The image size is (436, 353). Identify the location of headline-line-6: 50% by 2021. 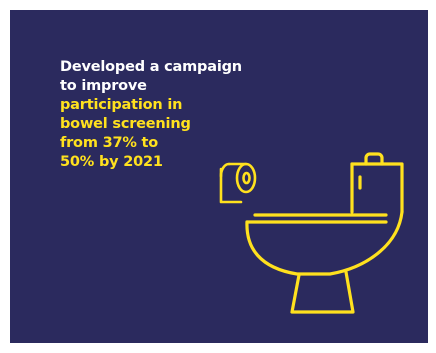
(111, 162).